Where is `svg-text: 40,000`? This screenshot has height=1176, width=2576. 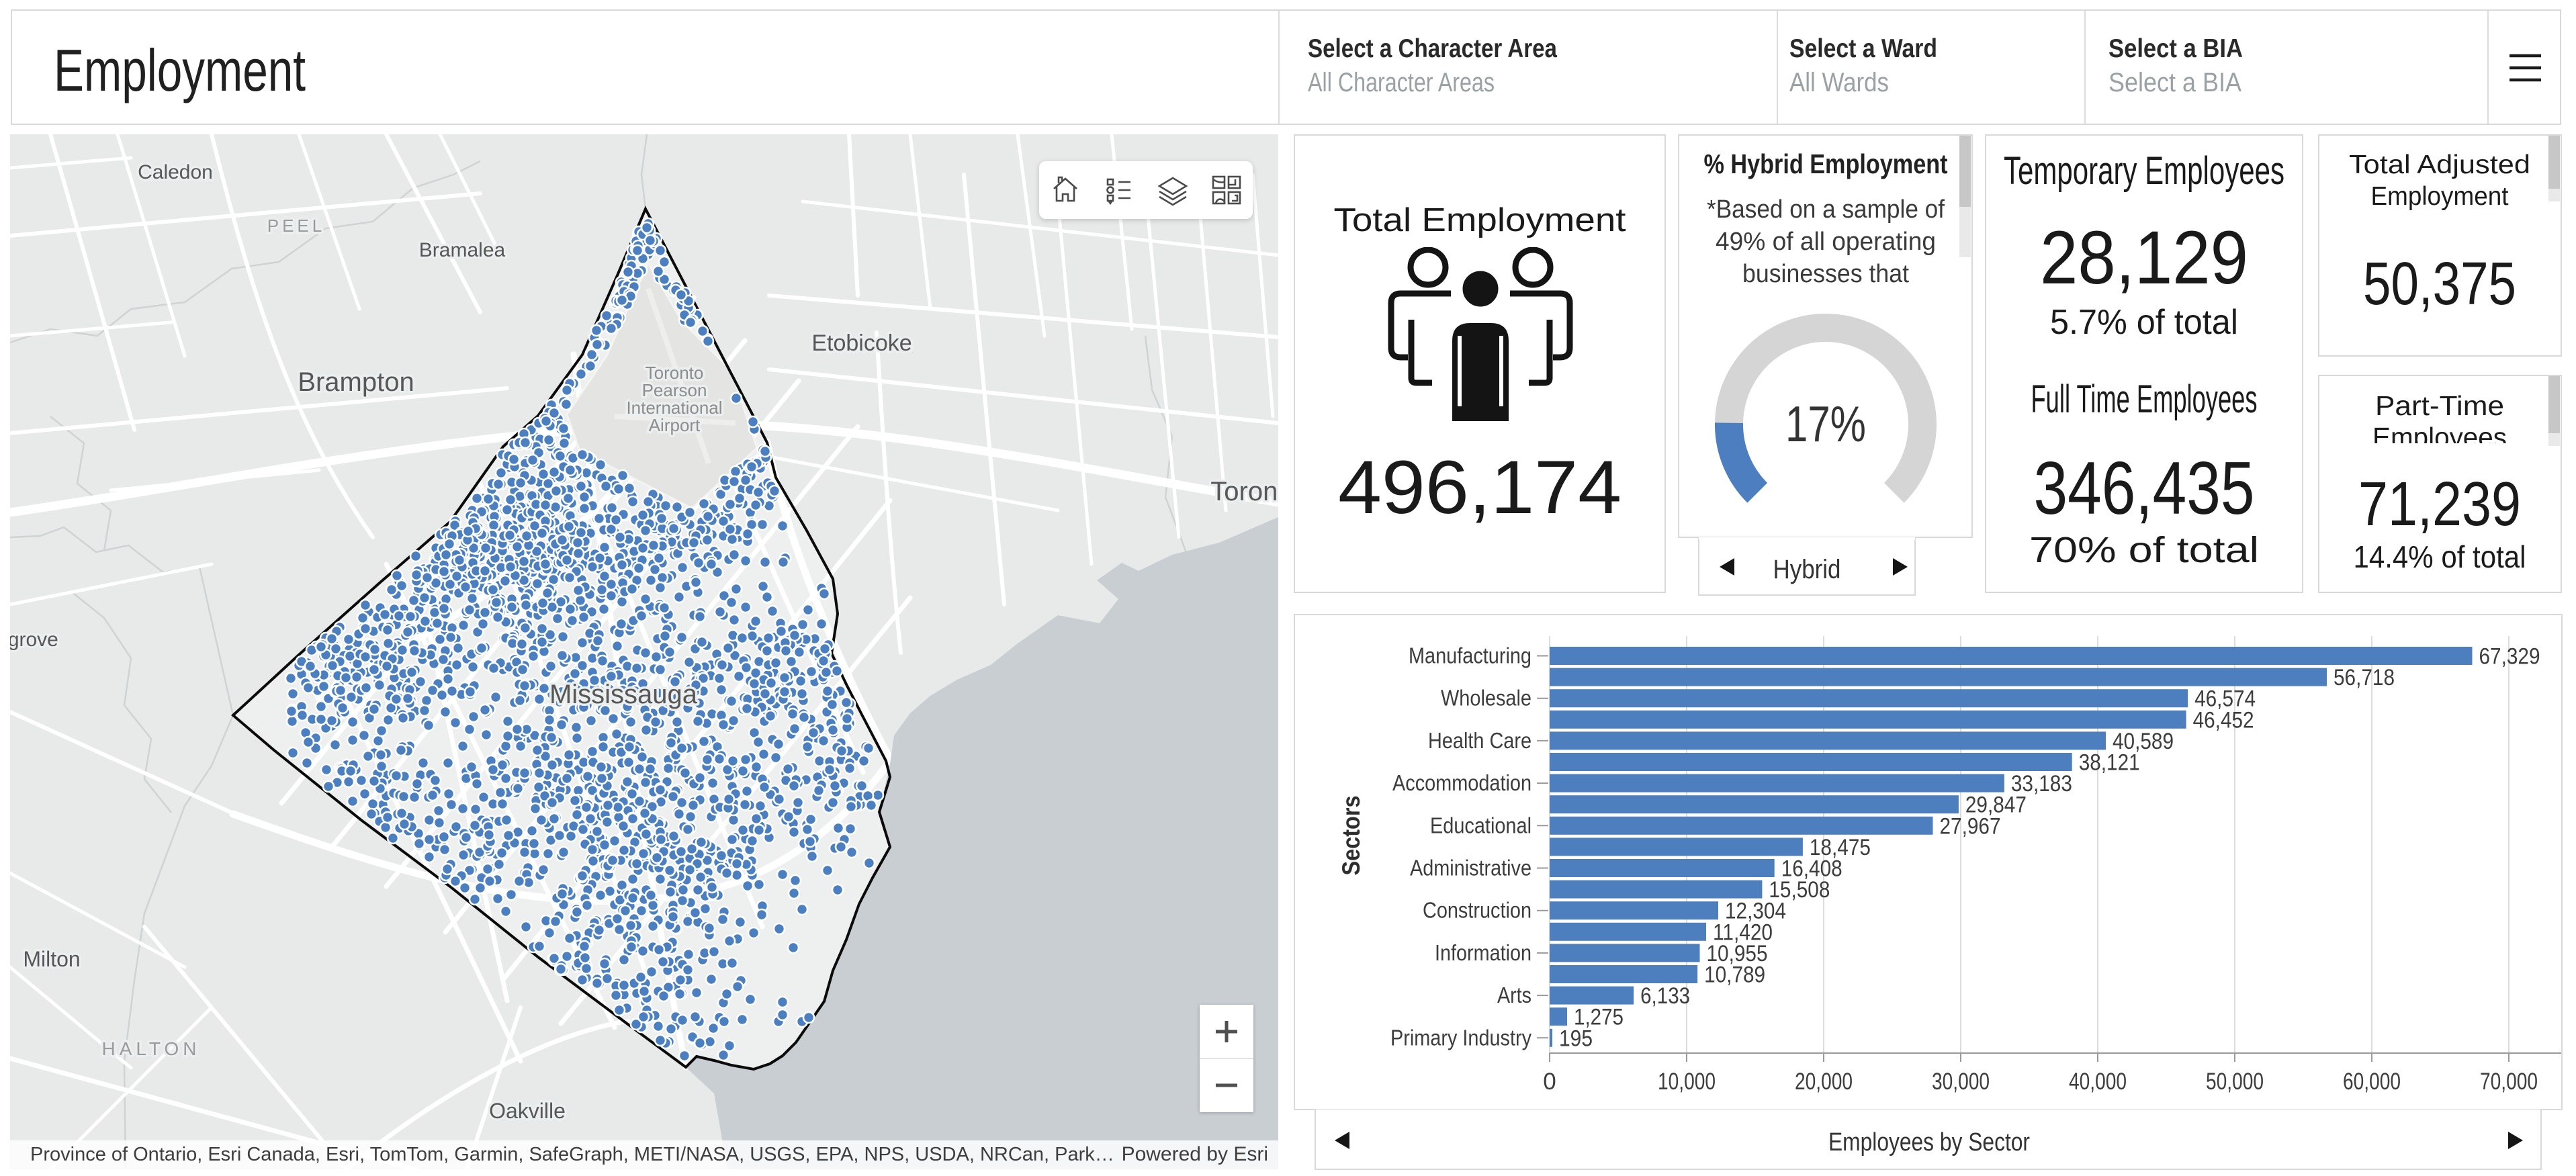 svg-text: 40,000 is located at coordinates (2098, 1082).